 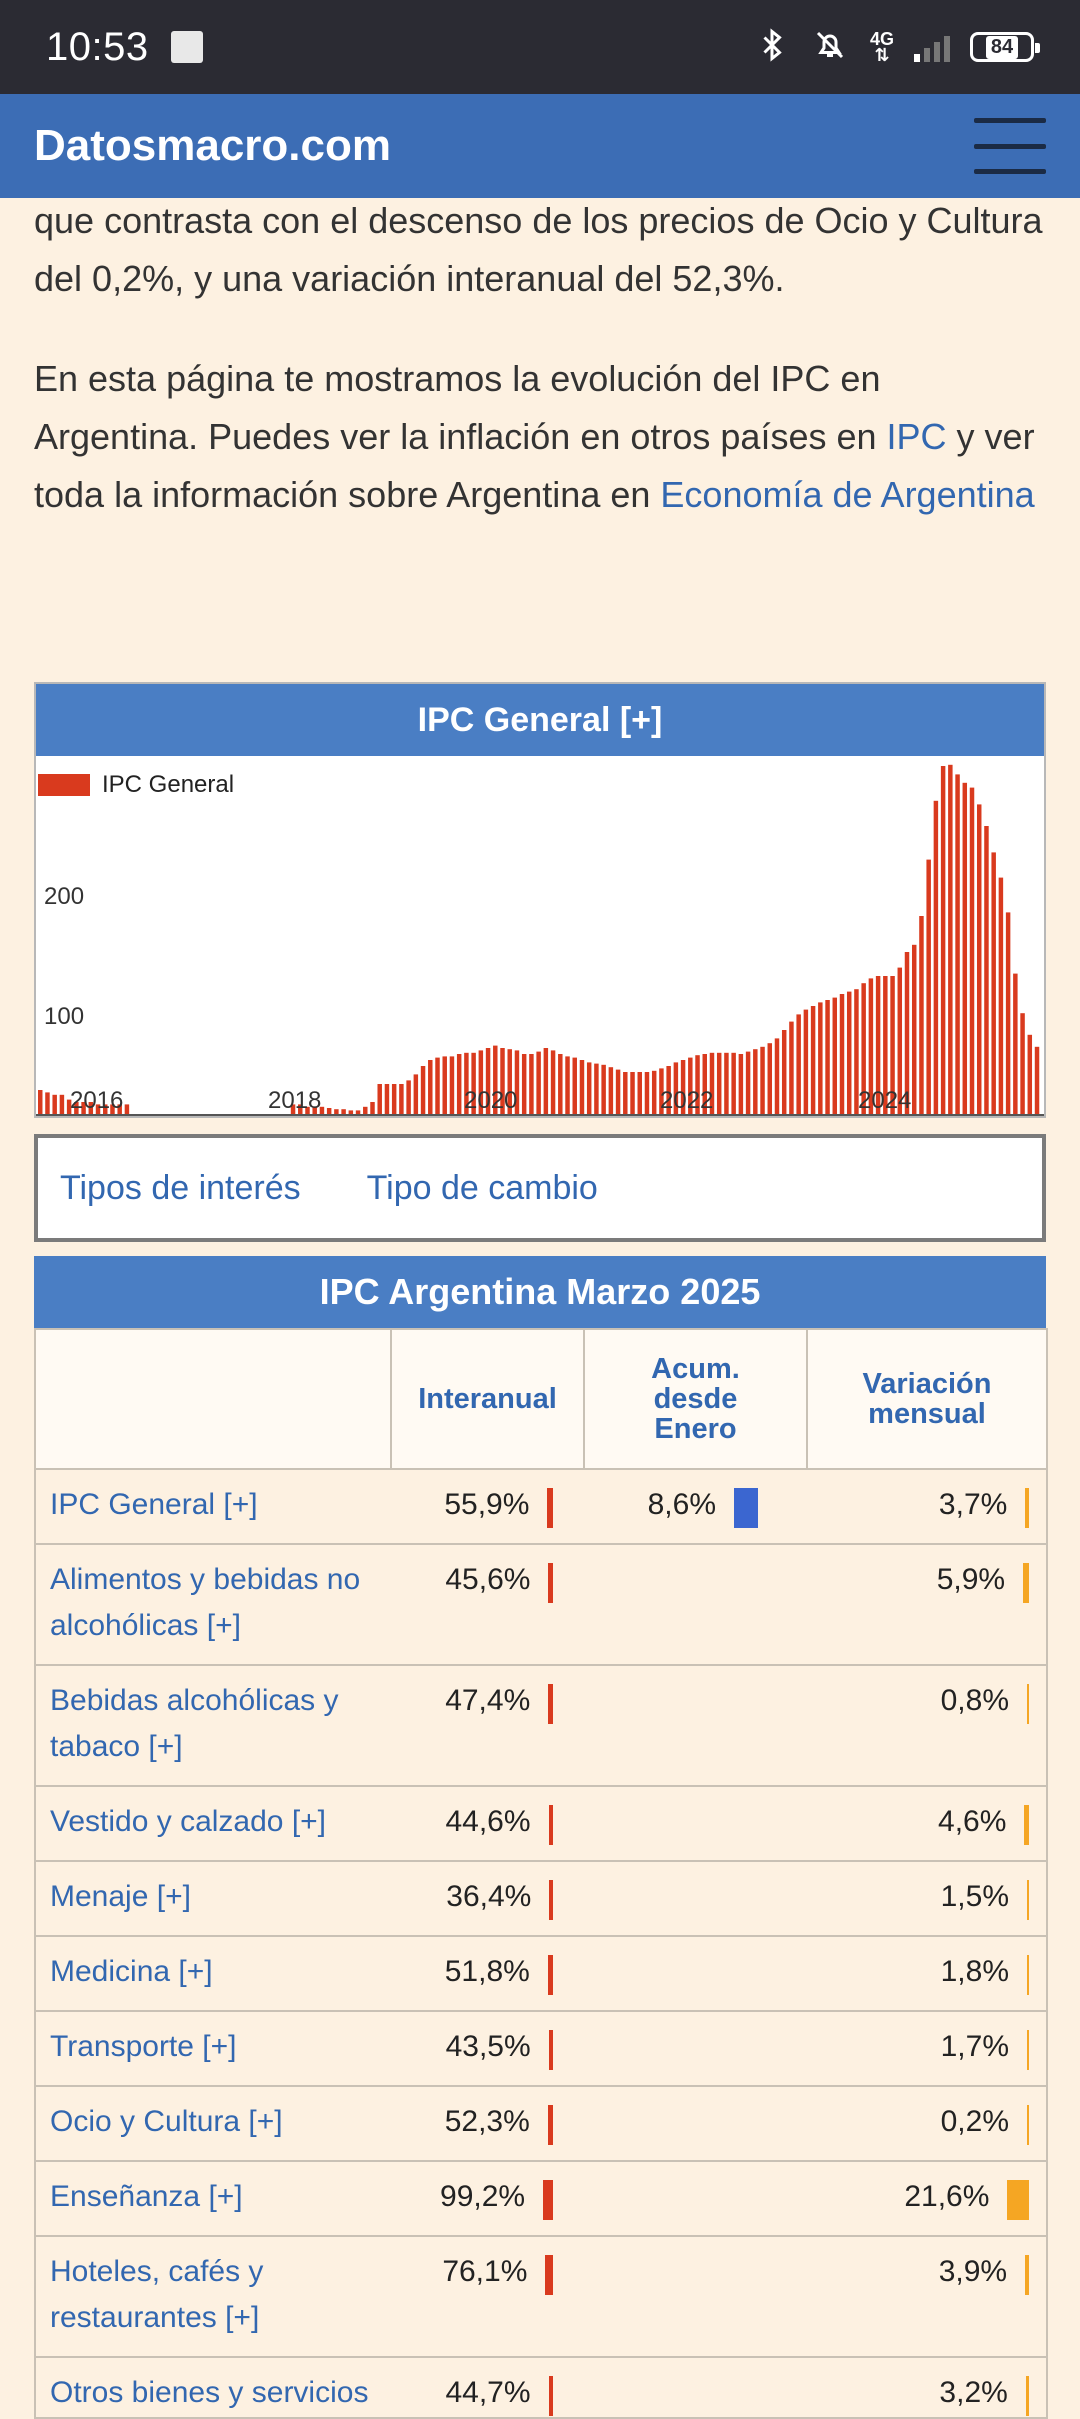 What do you see at coordinates (541, 1898) in the screenshot?
I see `table-row: Menaje [+] 36,4% 1,5%` at bounding box center [541, 1898].